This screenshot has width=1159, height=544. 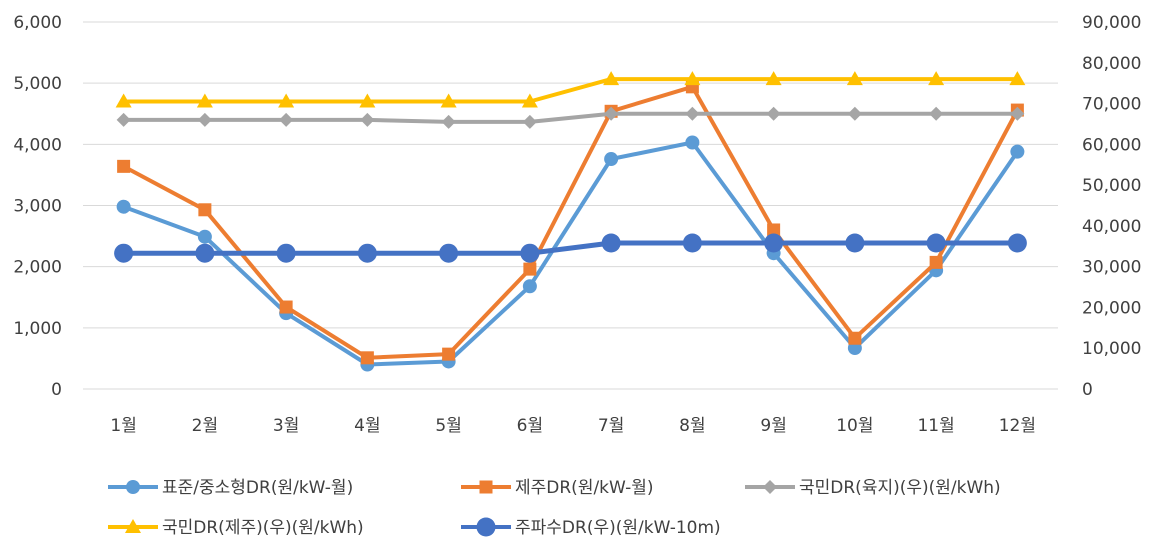 What do you see at coordinates (1111, 105) in the screenshot?
I see `right-tick-label: 70,000` at bounding box center [1111, 105].